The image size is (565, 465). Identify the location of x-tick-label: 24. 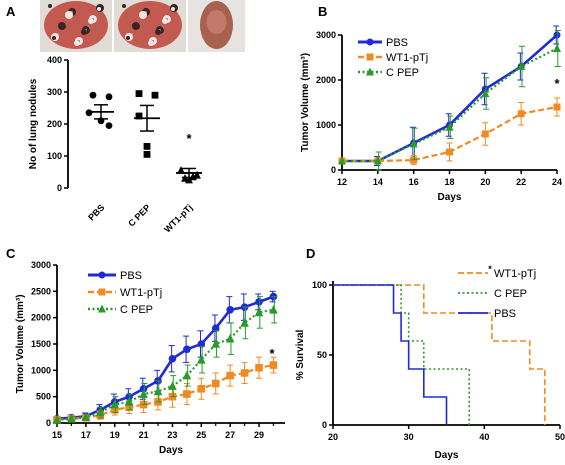
(557, 182).